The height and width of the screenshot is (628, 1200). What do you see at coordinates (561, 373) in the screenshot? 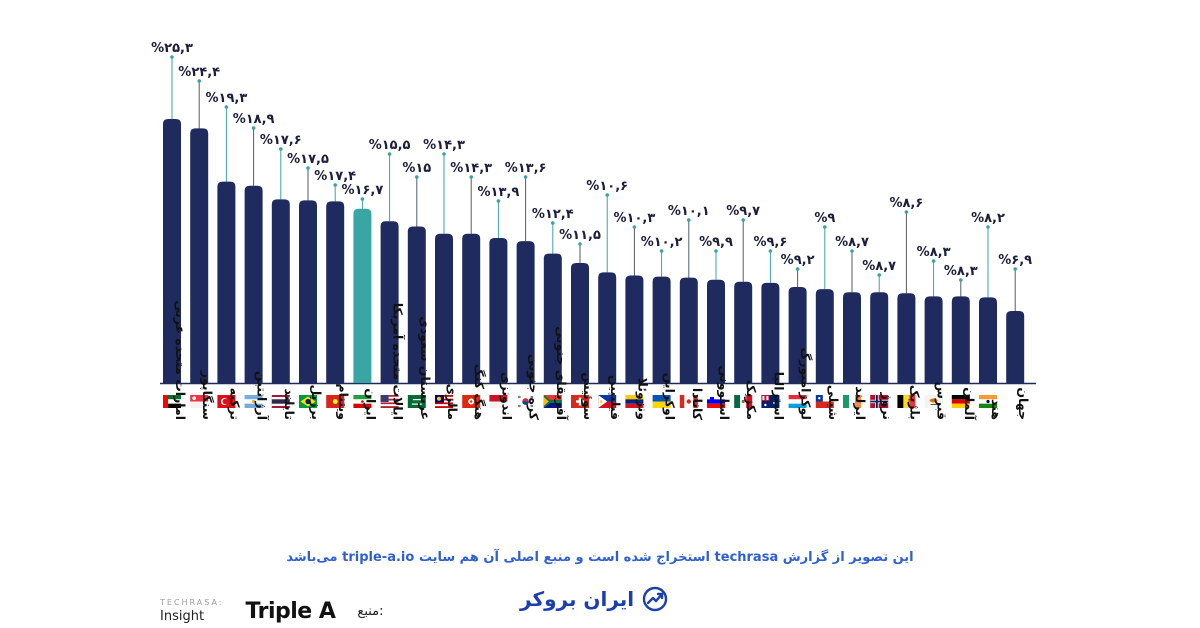
I see `category-label: آفریقای جنوبی` at bounding box center [561, 373].